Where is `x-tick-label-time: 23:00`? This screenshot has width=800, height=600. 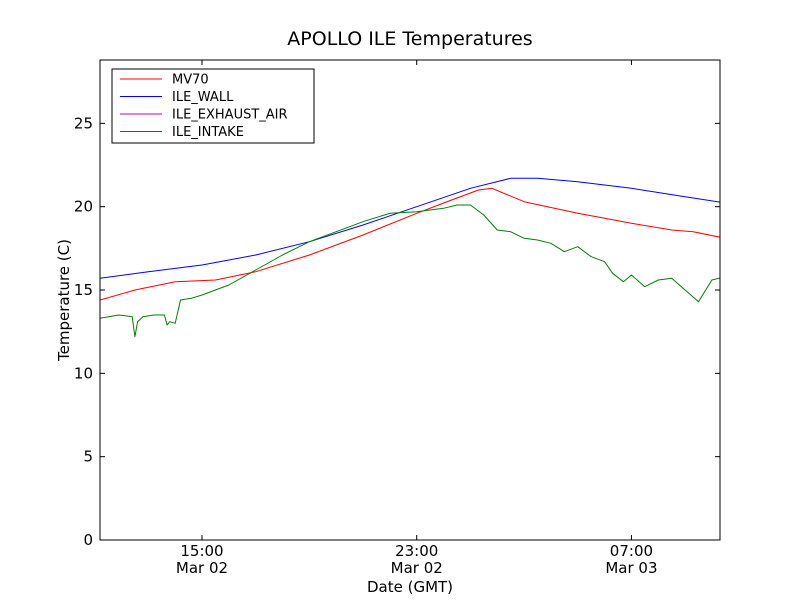 x-tick-label-time: 23:00 is located at coordinates (416, 551).